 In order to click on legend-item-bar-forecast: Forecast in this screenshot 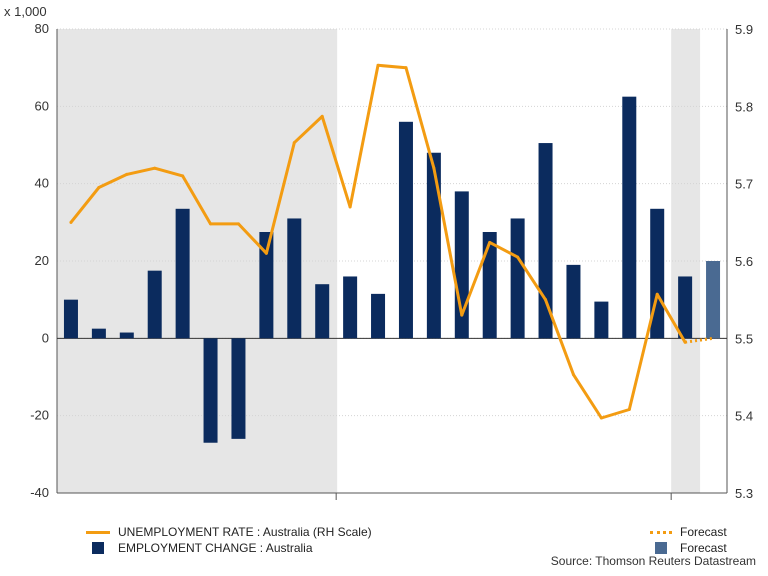, I will do `click(688, 548)`.